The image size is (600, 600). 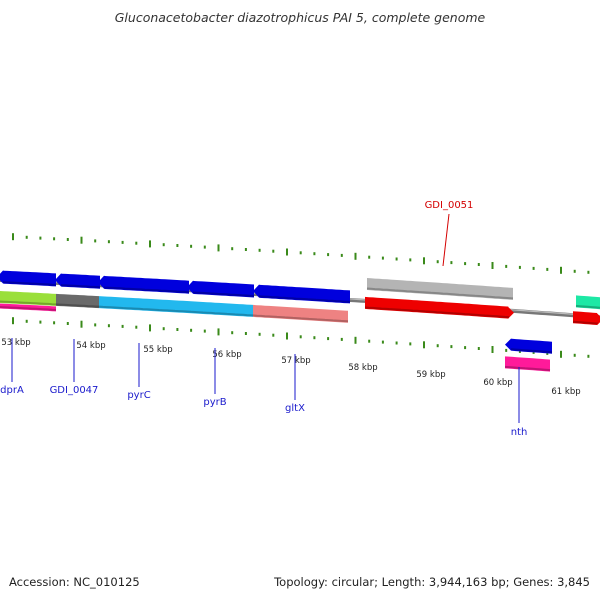 I want to click on scale-label: 57 kbp, so click(x=295, y=361).